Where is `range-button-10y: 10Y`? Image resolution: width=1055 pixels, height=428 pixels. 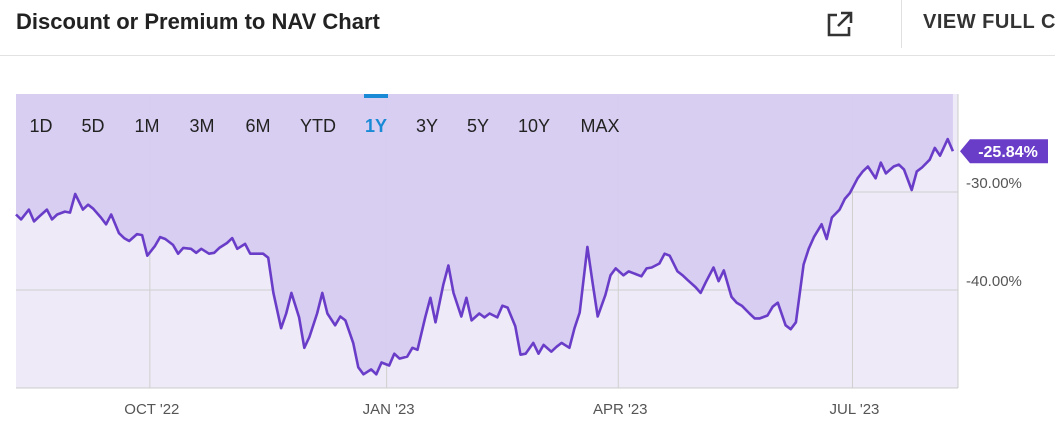 range-button-10y: 10Y is located at coordinates (534, 126).